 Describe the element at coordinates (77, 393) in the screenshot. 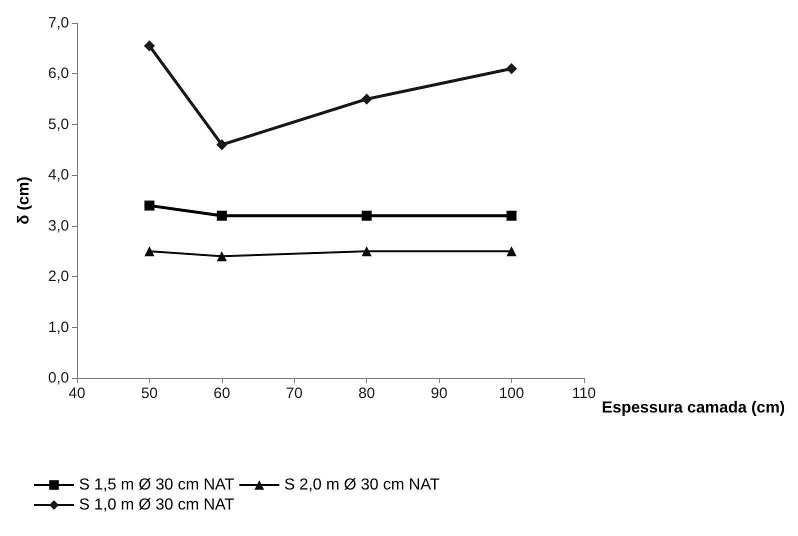

I see `x-tick-label: 40` at that location.